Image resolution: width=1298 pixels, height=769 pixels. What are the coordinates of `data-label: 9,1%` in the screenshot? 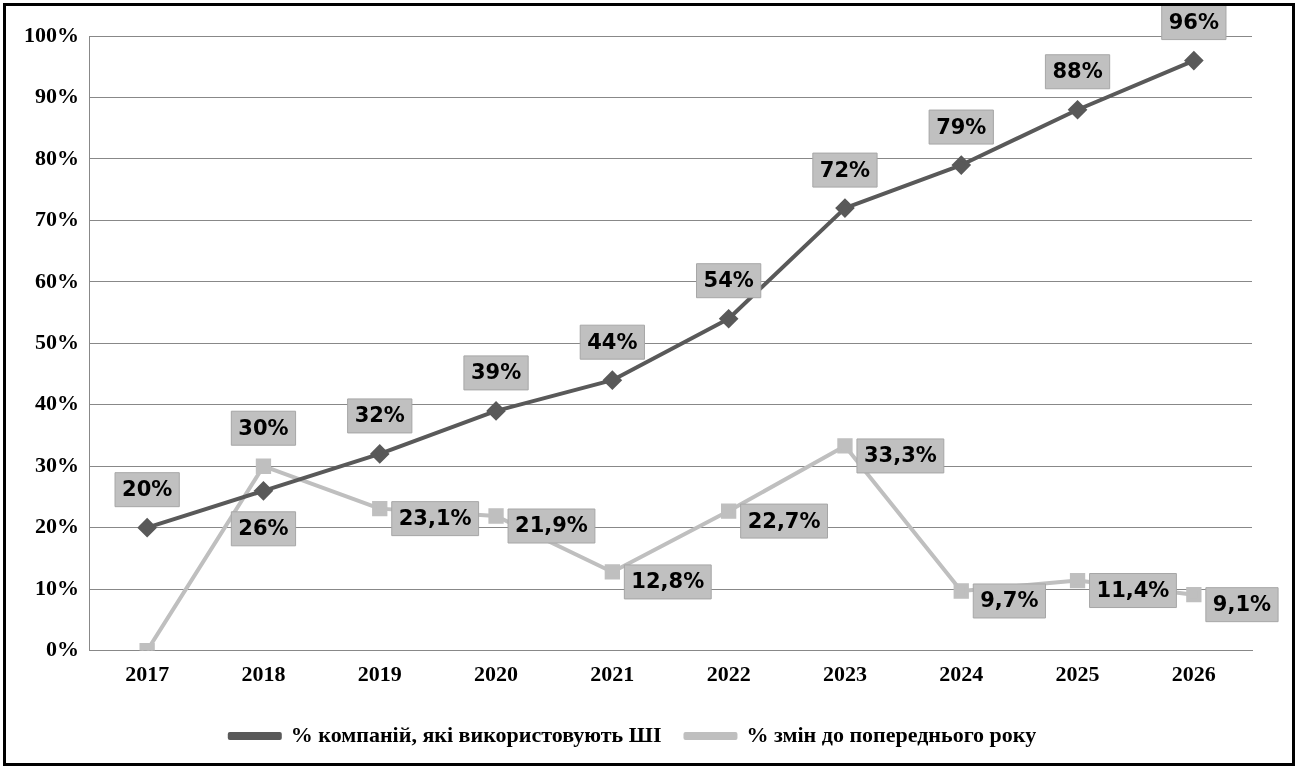 It's located at (1242, 604).